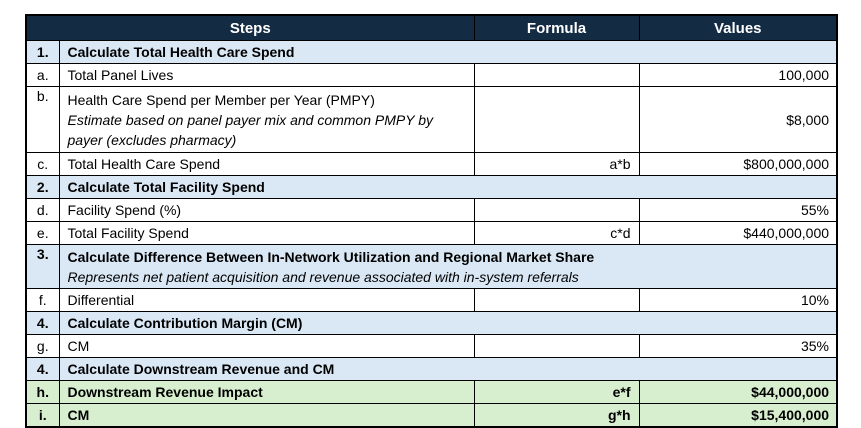 The height and width of the screenshot is (428, 861). Describe the element at coordinates (42, 266) in the screenshot. I see `section-number: 3.` at that location.